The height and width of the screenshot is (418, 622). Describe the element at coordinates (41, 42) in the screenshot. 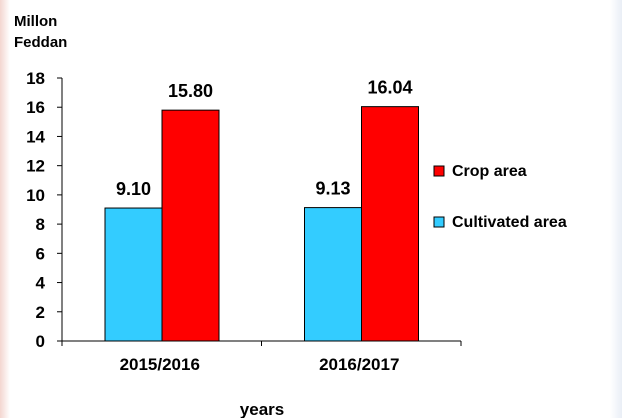

I see `y-axis-unit-line-2: Feddan` at that location.